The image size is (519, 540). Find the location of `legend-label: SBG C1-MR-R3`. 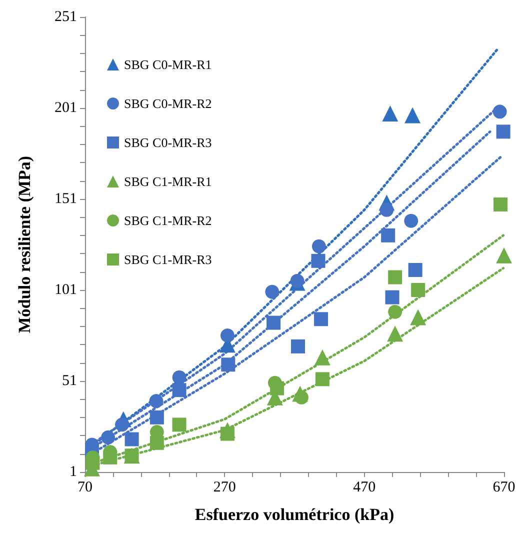

legend-label: SBG C1-MR-R3 is located at coordinates (168, 259).